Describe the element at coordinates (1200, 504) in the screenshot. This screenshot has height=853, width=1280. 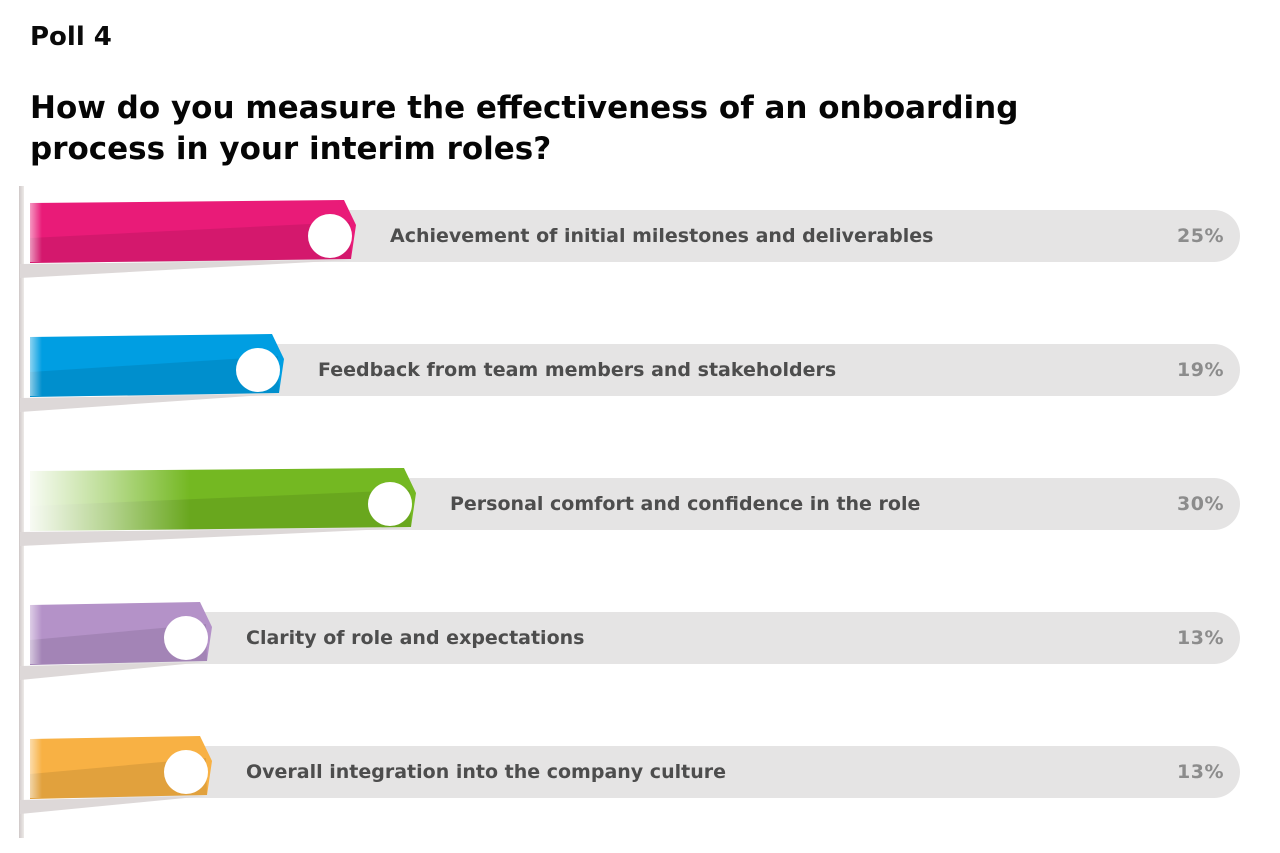
I see `bar-value-label: 30%` at that location.